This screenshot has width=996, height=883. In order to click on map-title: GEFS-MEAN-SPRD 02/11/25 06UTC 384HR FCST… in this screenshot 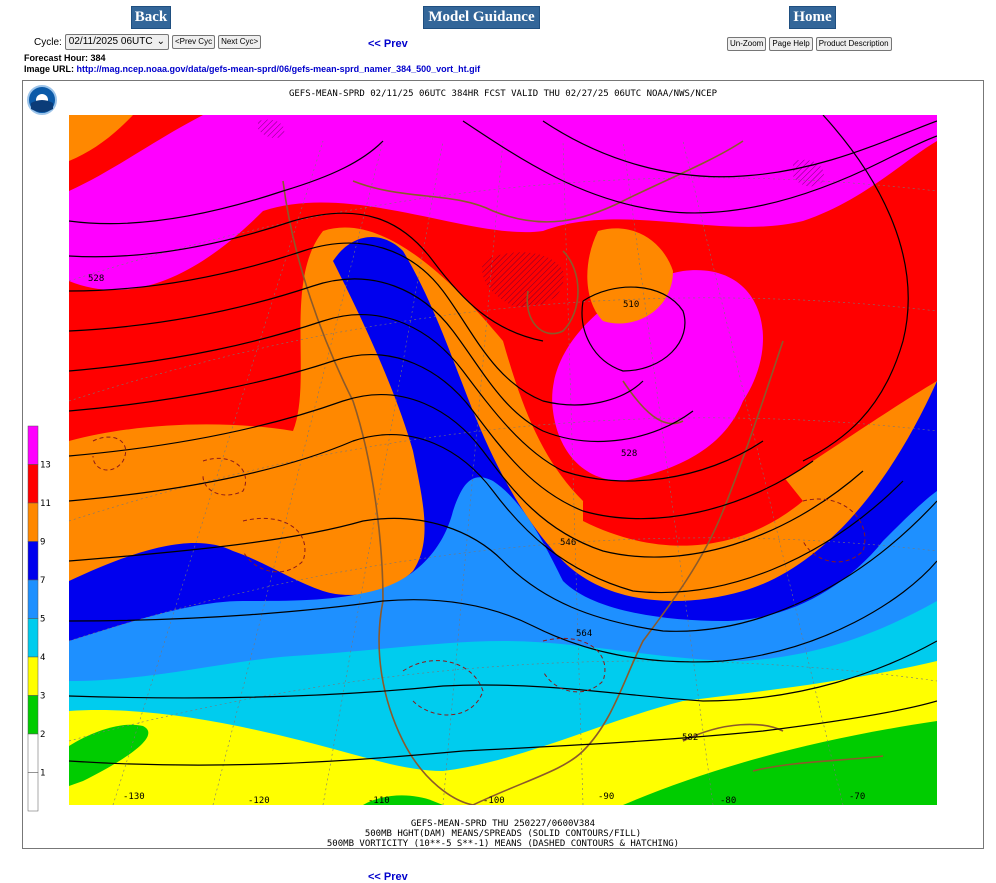, I will do `click(503, 94)`.